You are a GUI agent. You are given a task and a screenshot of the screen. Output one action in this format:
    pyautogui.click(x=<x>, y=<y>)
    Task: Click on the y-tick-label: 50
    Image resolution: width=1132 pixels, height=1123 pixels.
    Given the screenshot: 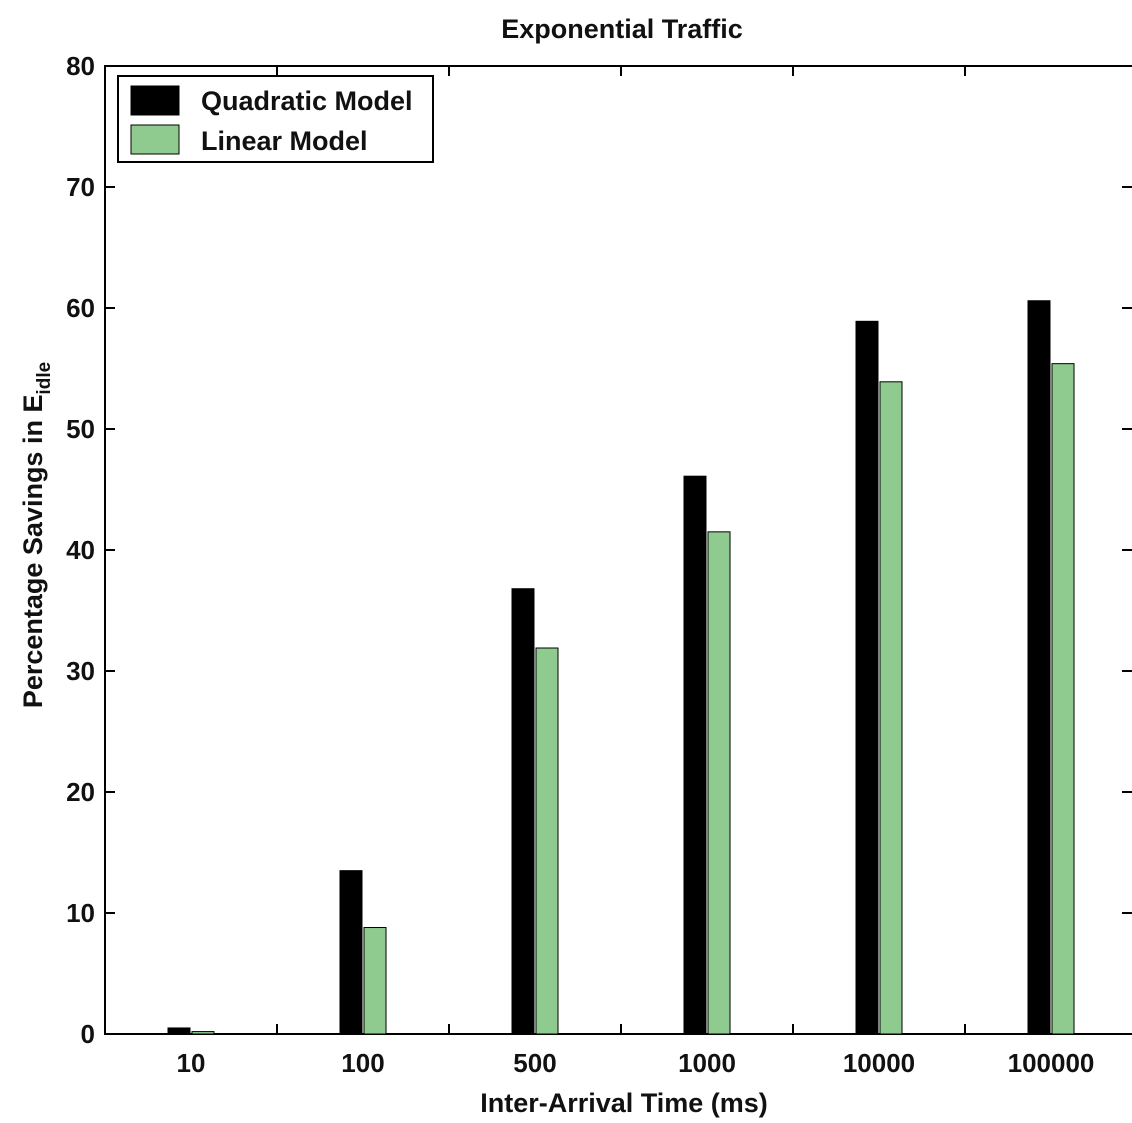 What is the action you would take?
    pyautogui.click(x=80, y=429)
    